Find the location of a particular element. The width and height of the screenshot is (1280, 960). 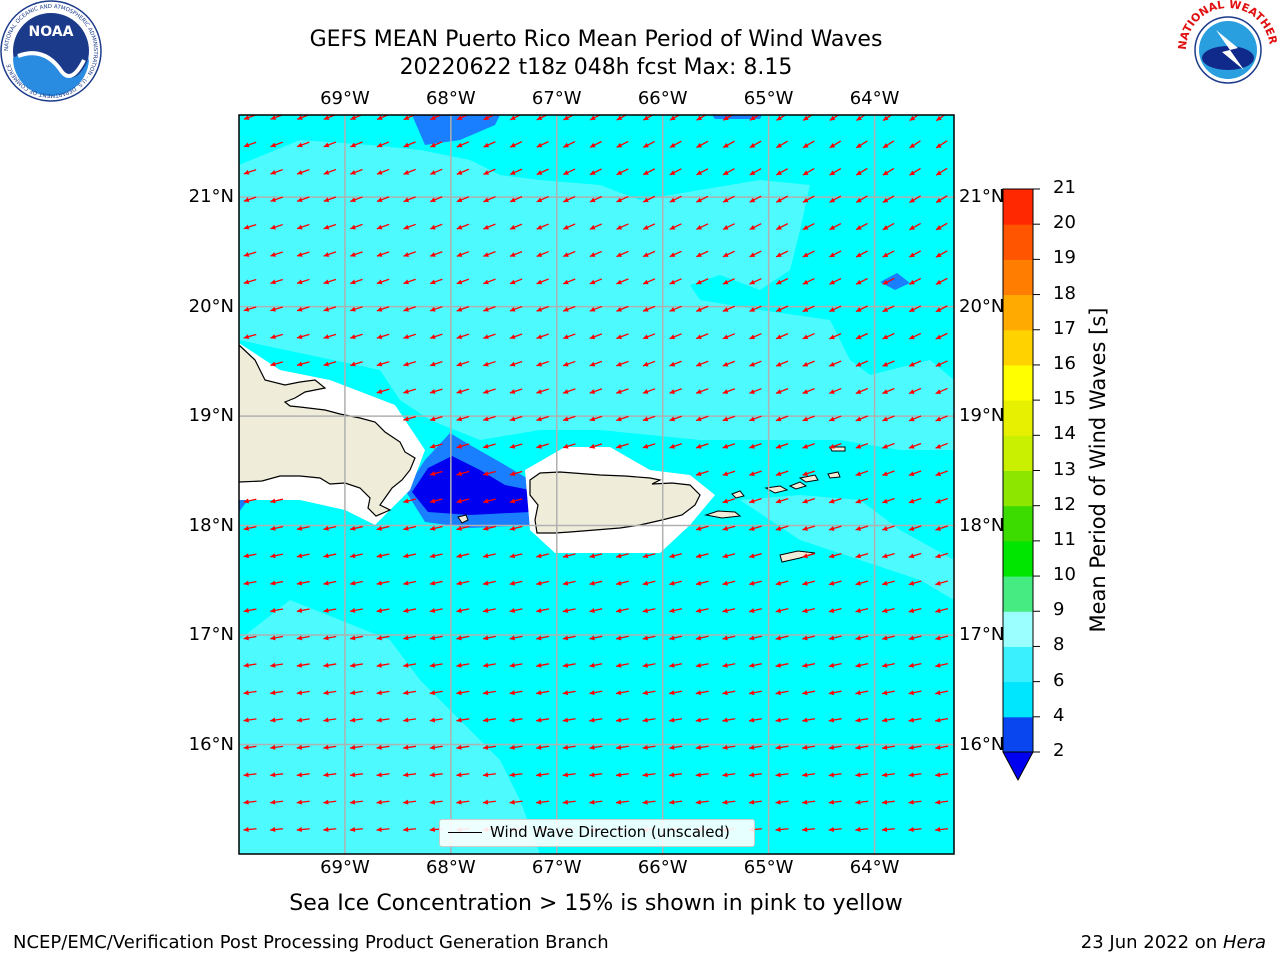

legend-text: Wind Wave Direction (unscaled) is located at coordinates (610, 832).